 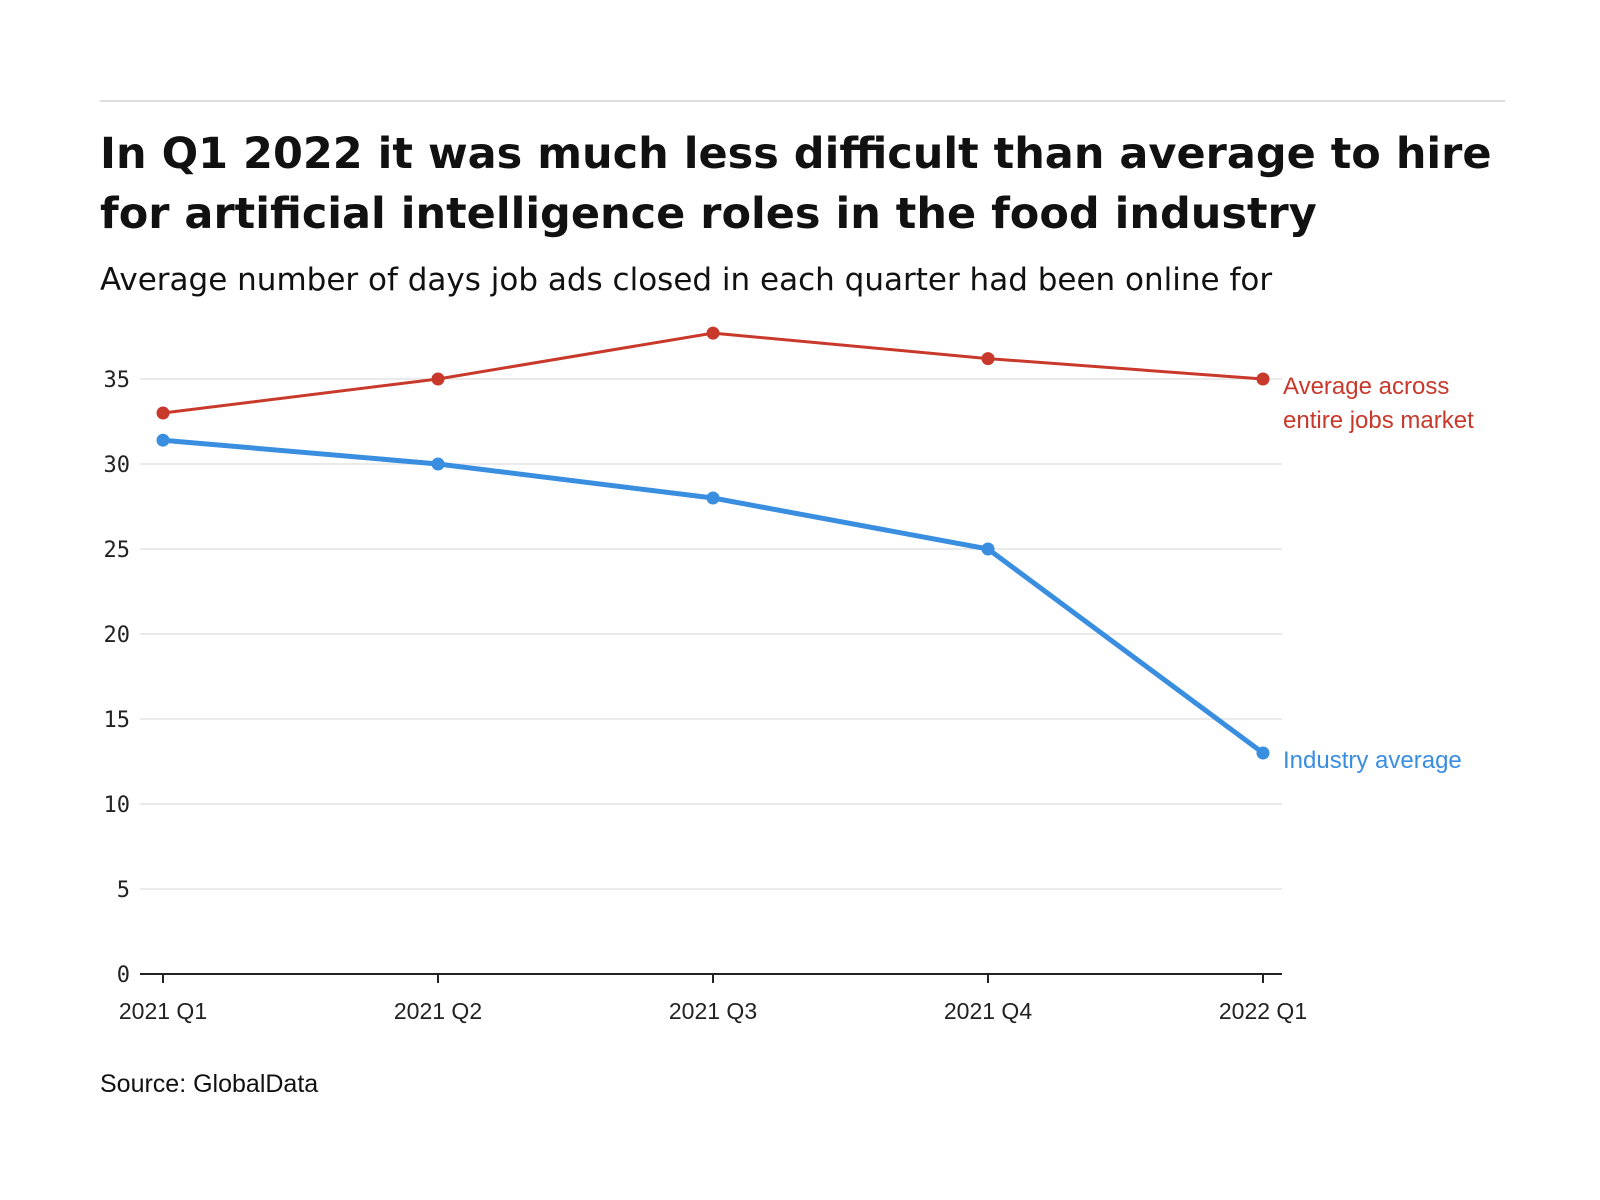 I want to click on y-tick-label-30: 30, so click(x=117, y=465).